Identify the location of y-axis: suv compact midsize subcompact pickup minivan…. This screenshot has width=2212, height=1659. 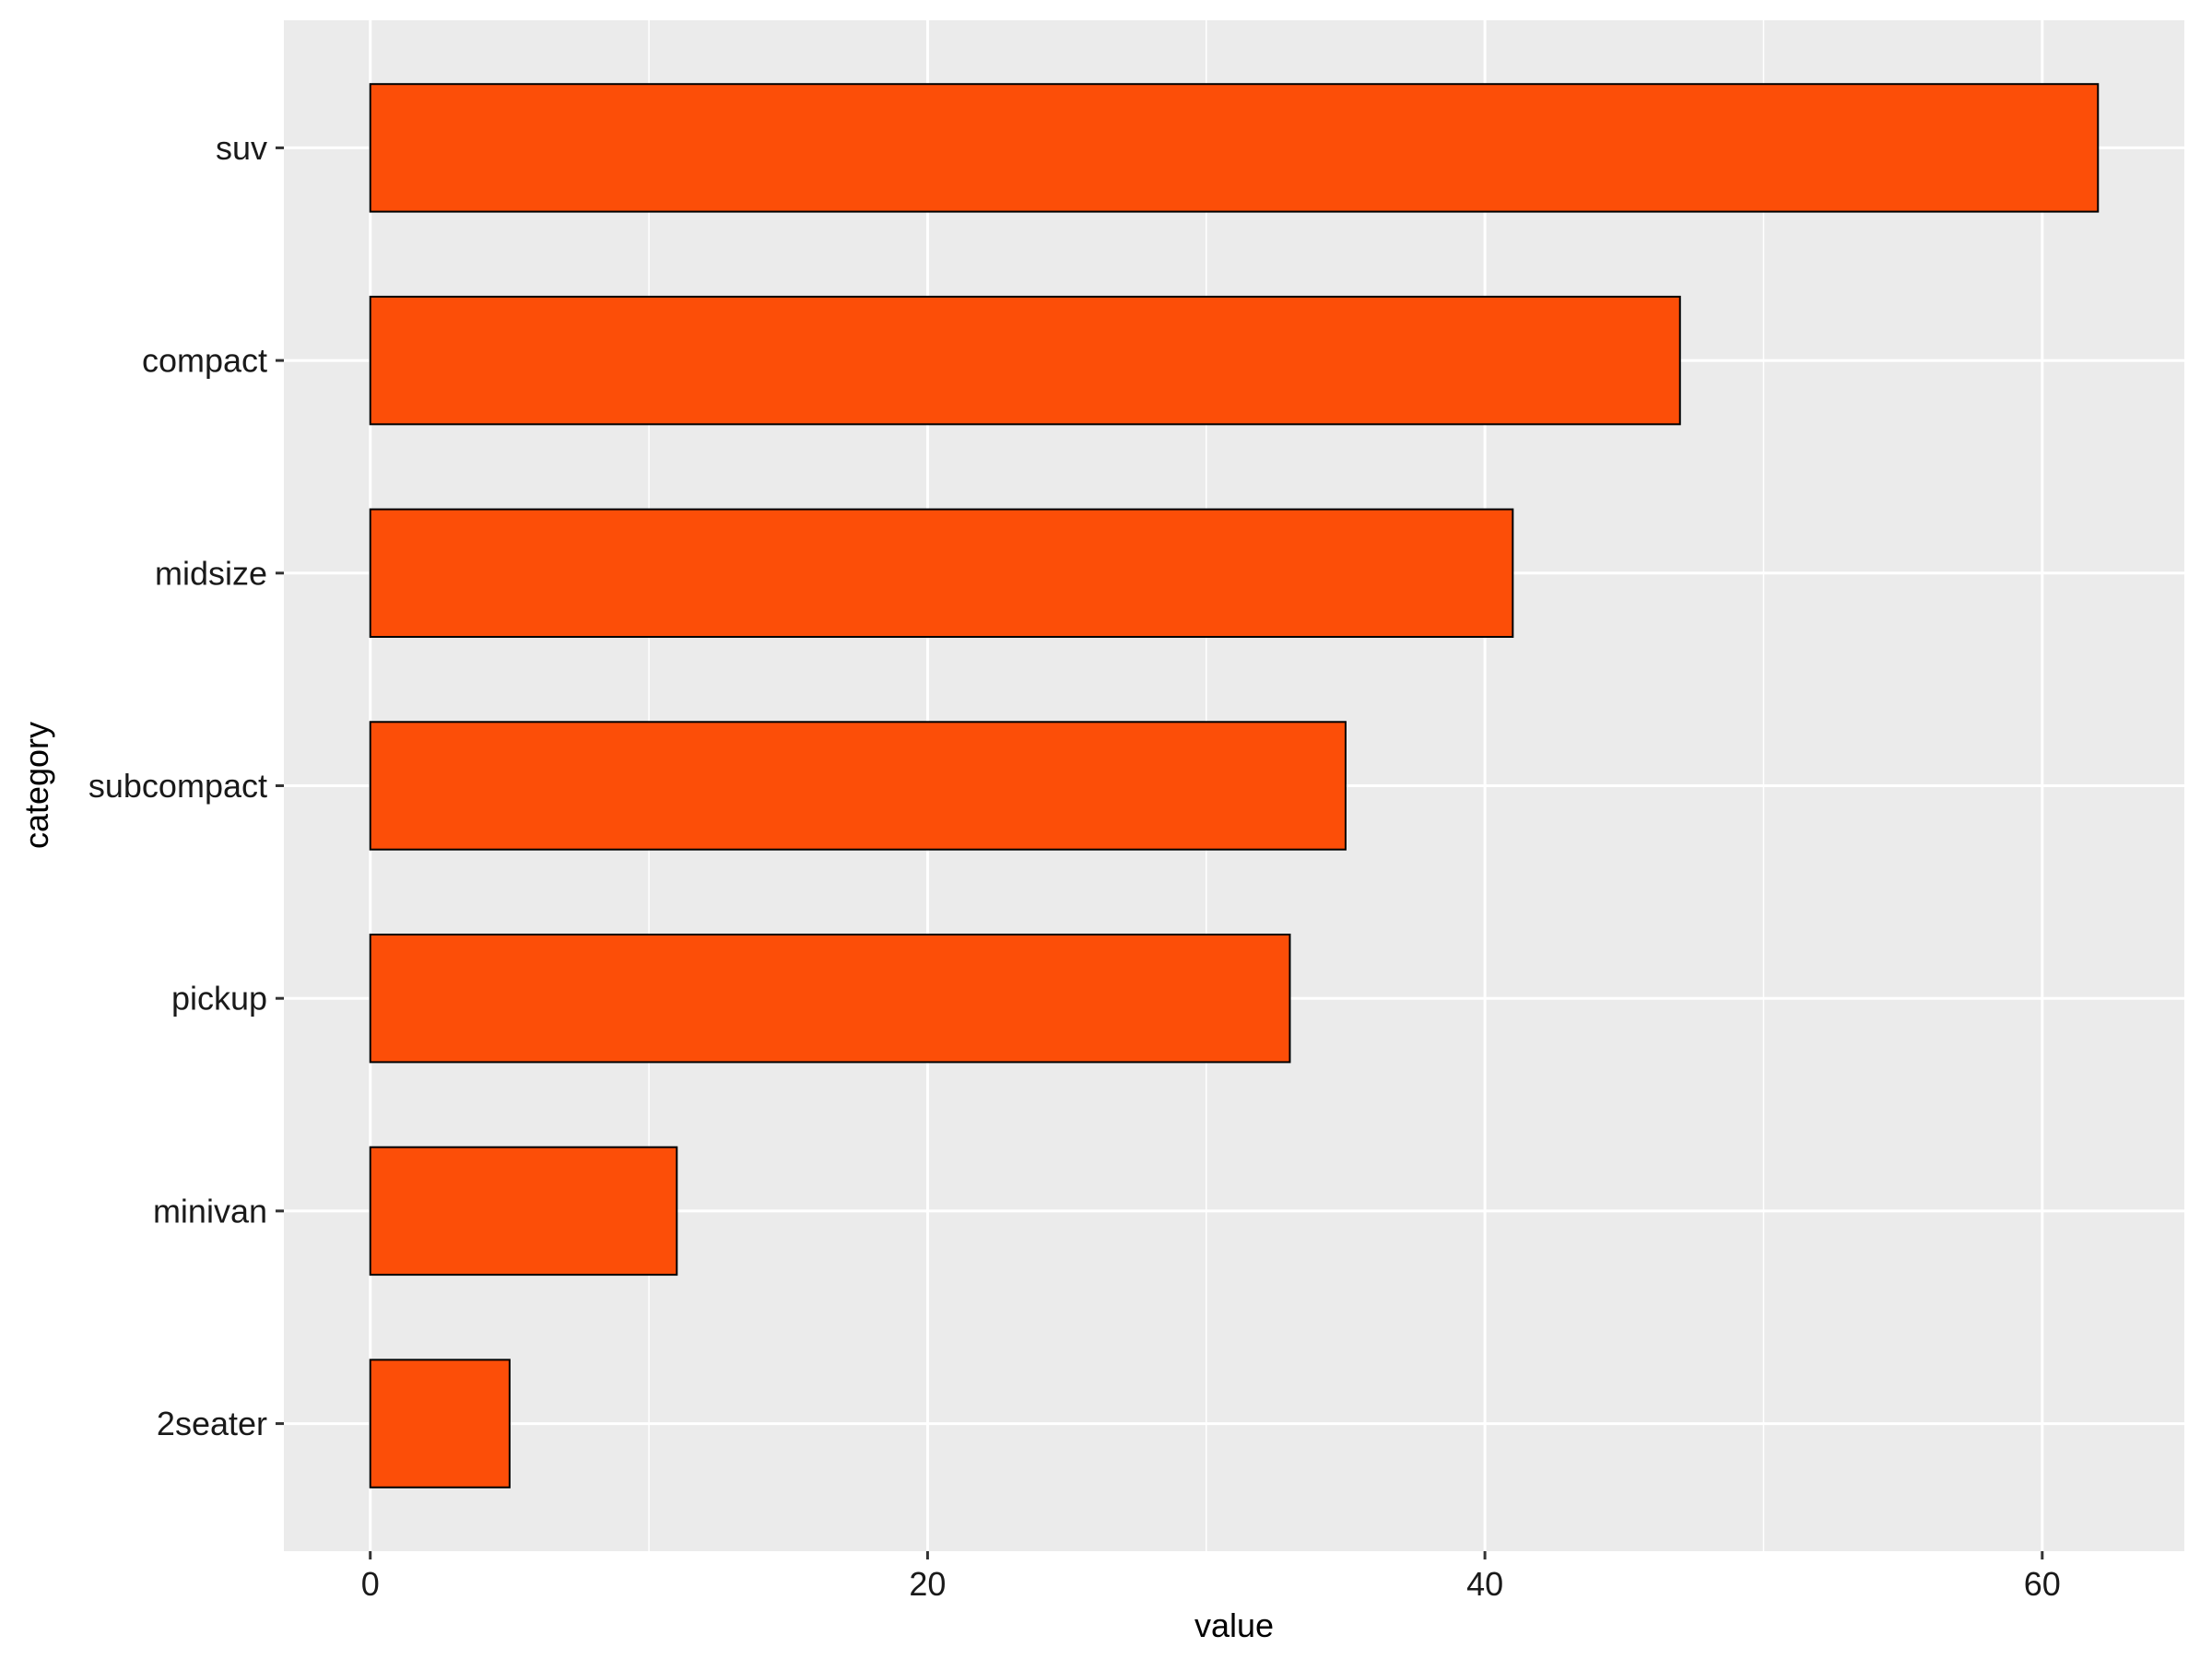
(186, 785).